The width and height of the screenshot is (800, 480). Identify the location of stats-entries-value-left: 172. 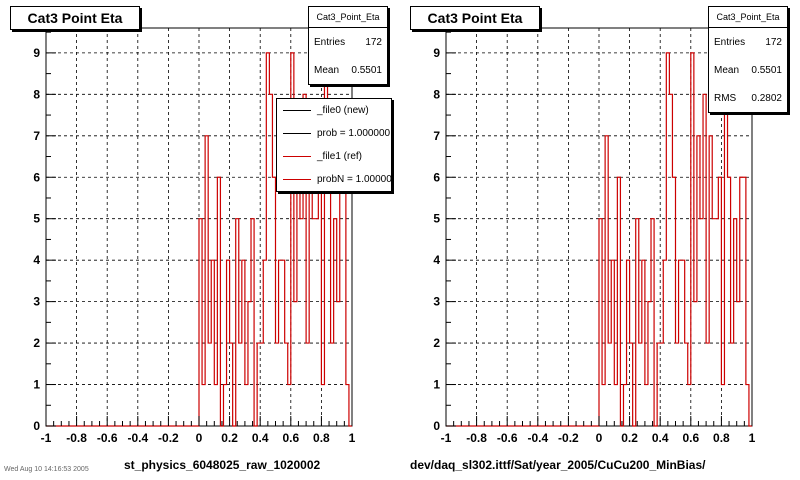
(373, 42).